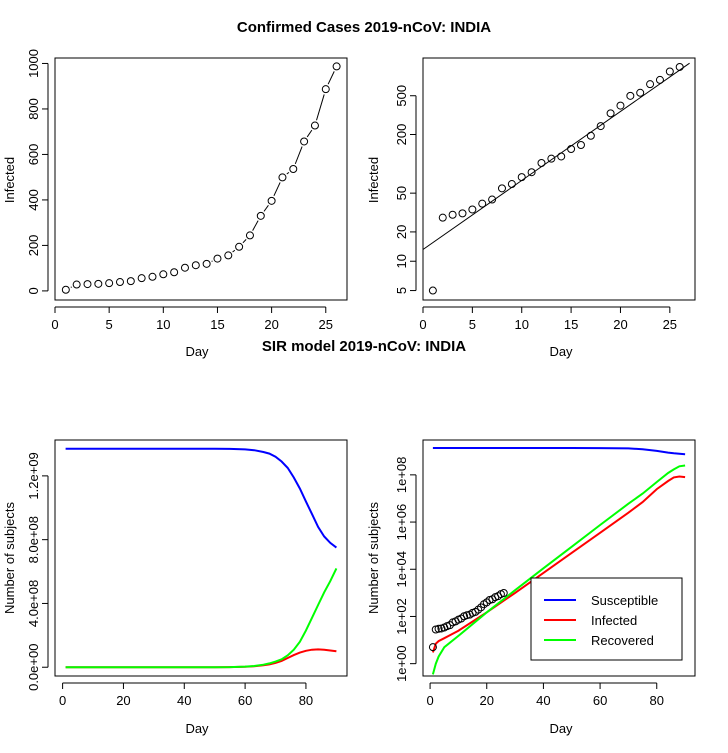  Describe the element at coordinates (657, 700) in the screenshot. I see `x-tick-label: 80` at that location.